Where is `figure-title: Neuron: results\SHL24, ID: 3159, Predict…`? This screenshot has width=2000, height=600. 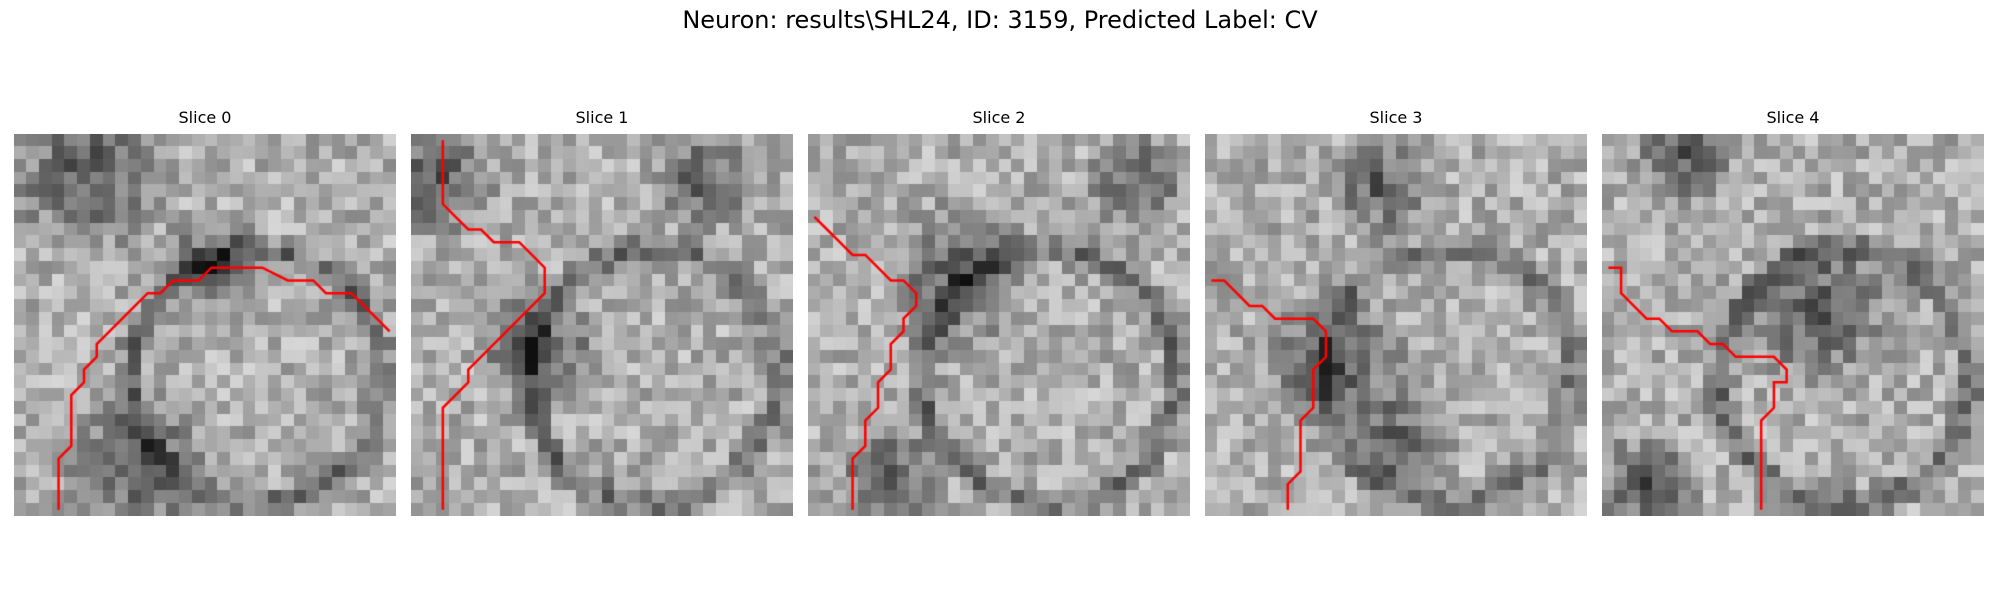
figure-title: Neuron: results\SHL24, ID: 3159, Predict… is located at coordinates (1000, 20).